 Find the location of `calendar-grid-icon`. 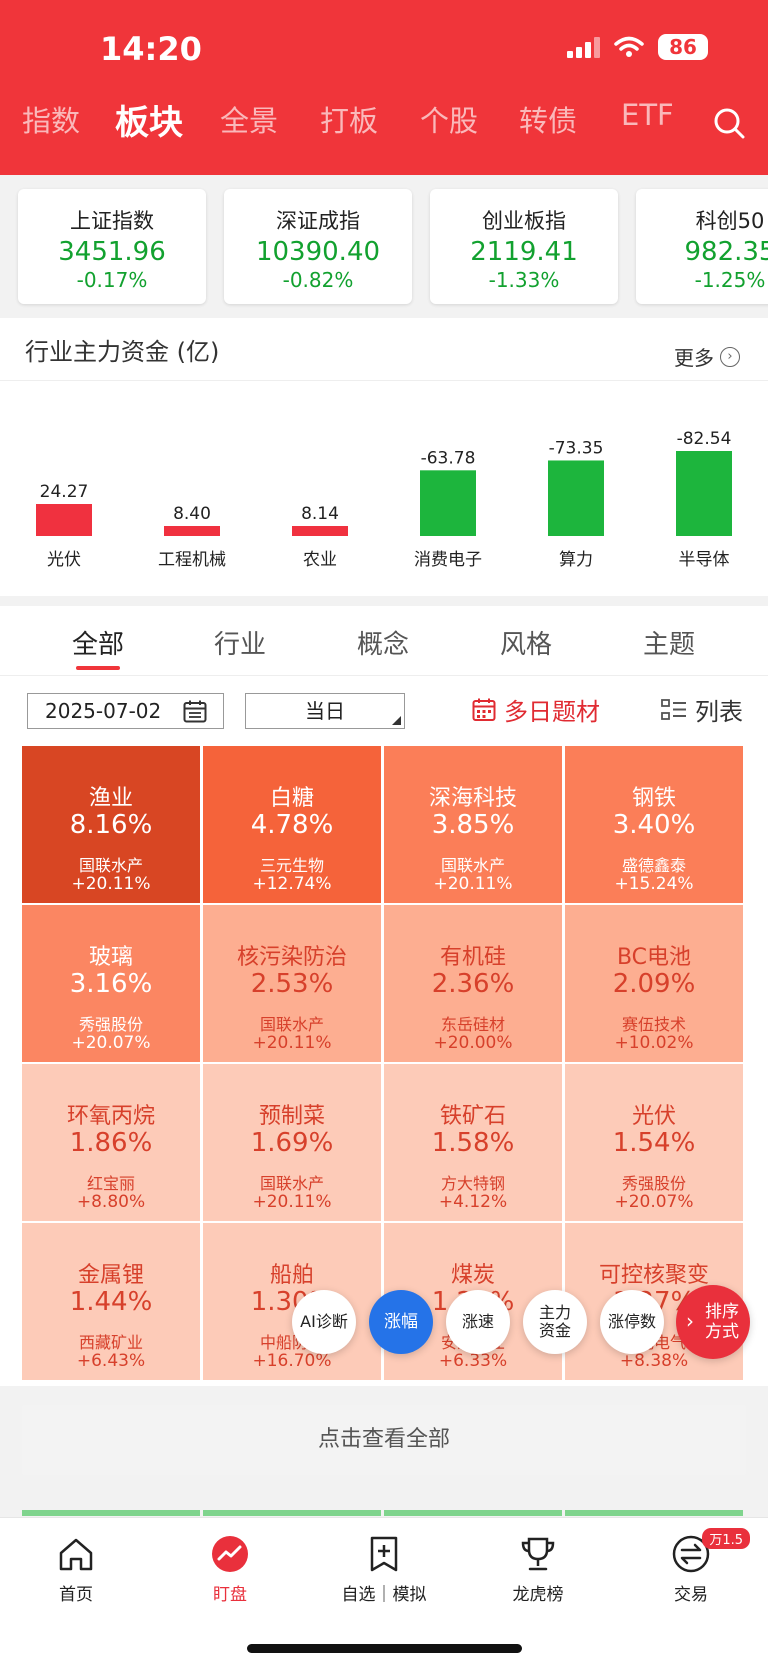

calendar-grid-icon is located at coordinates (484, 709).